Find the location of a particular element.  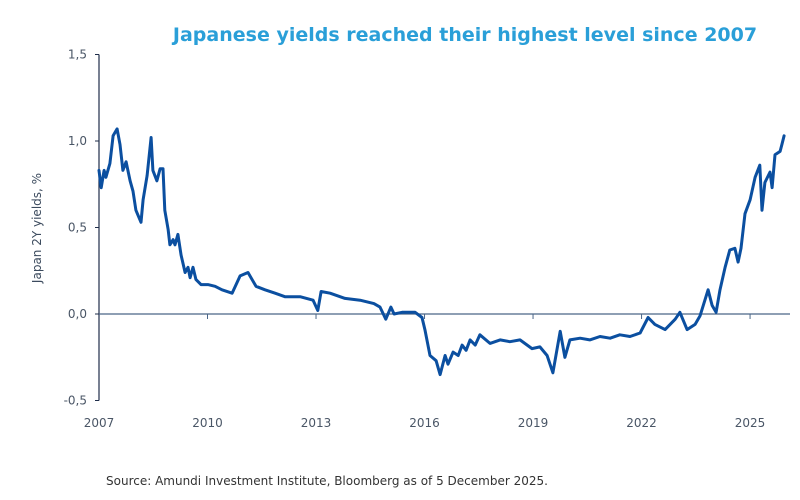

y-tick-label: 1,0 is located at coordinates (77, 141).